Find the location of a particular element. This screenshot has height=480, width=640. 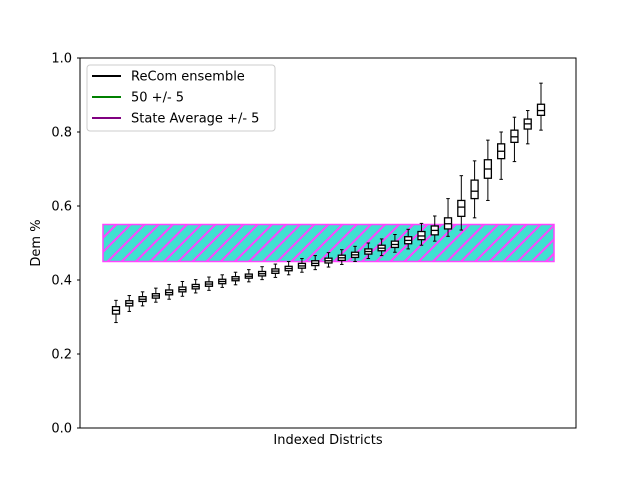

legend-label: 50 +/- 5 is located at coordinates (157, 98).